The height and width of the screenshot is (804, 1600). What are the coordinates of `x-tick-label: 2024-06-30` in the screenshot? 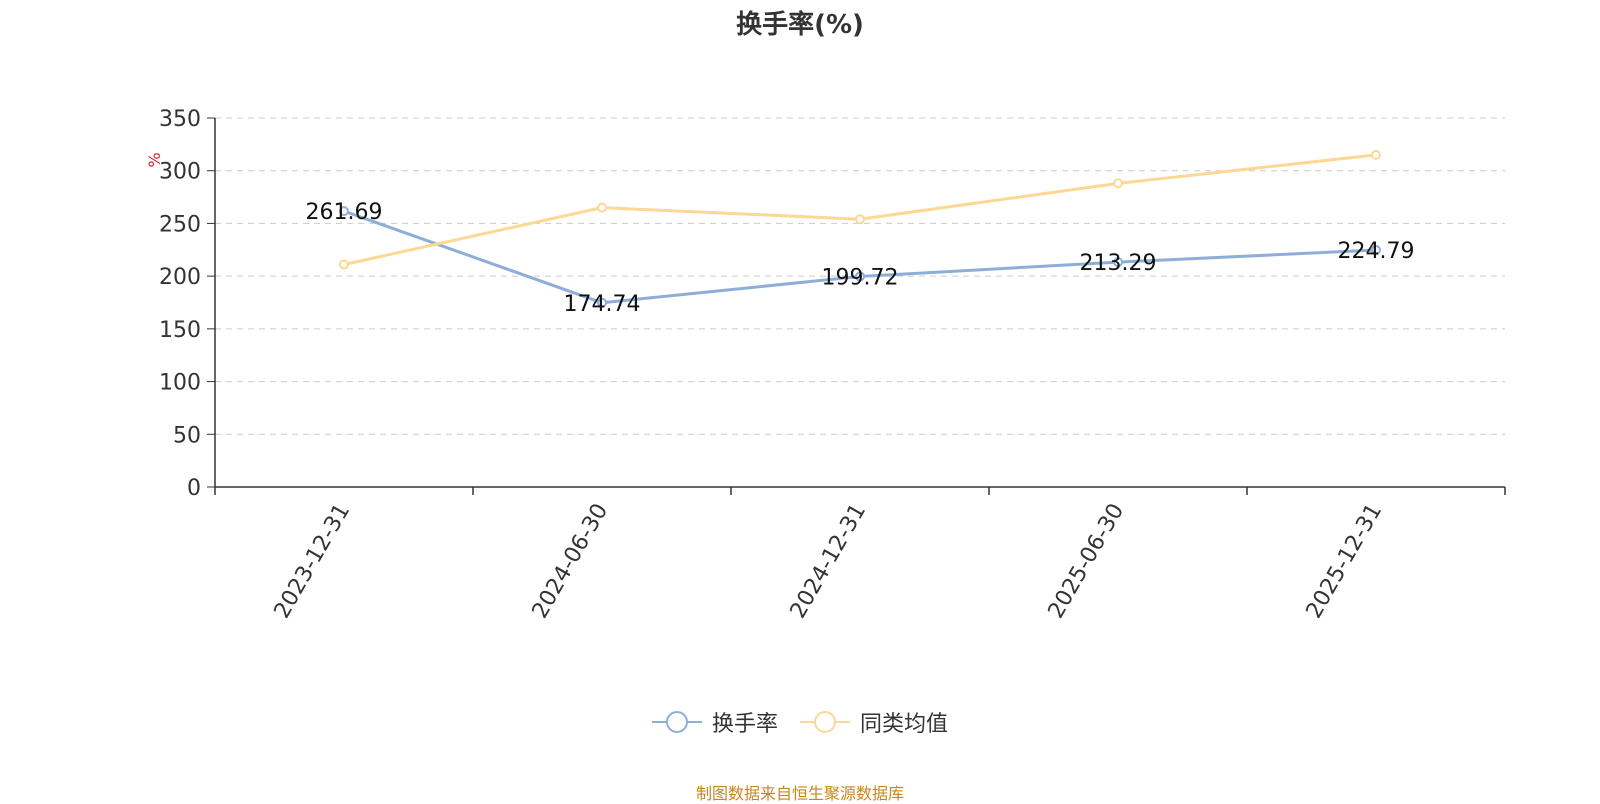 It's located at (571, 561).